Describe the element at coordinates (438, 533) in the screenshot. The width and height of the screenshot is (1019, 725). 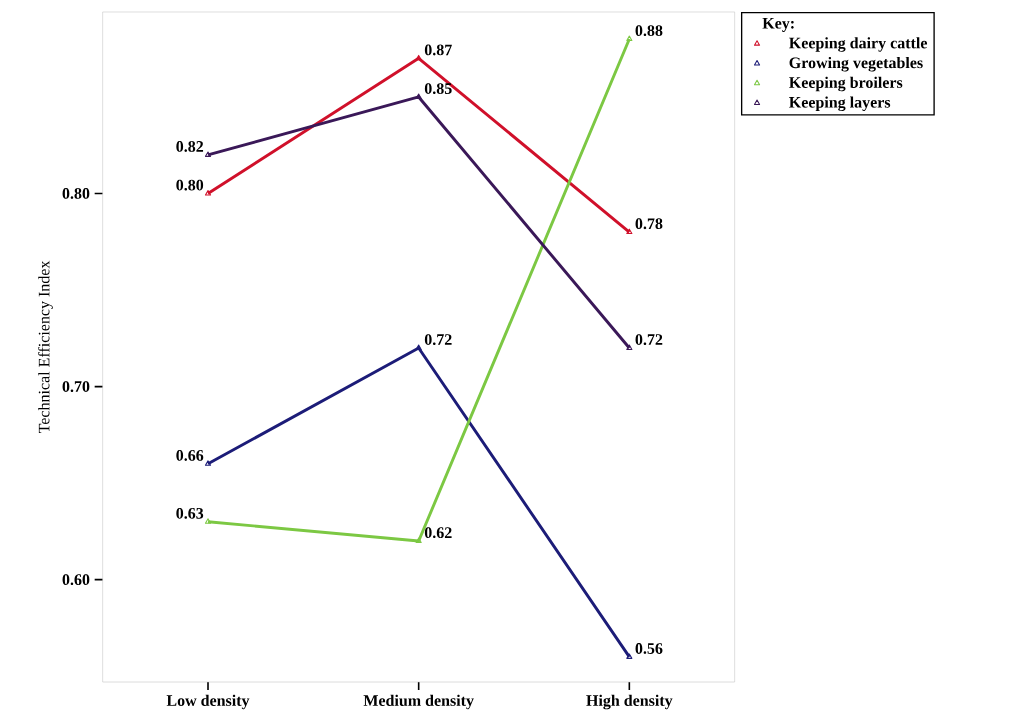
I see `data-label: 0.62` at that location.